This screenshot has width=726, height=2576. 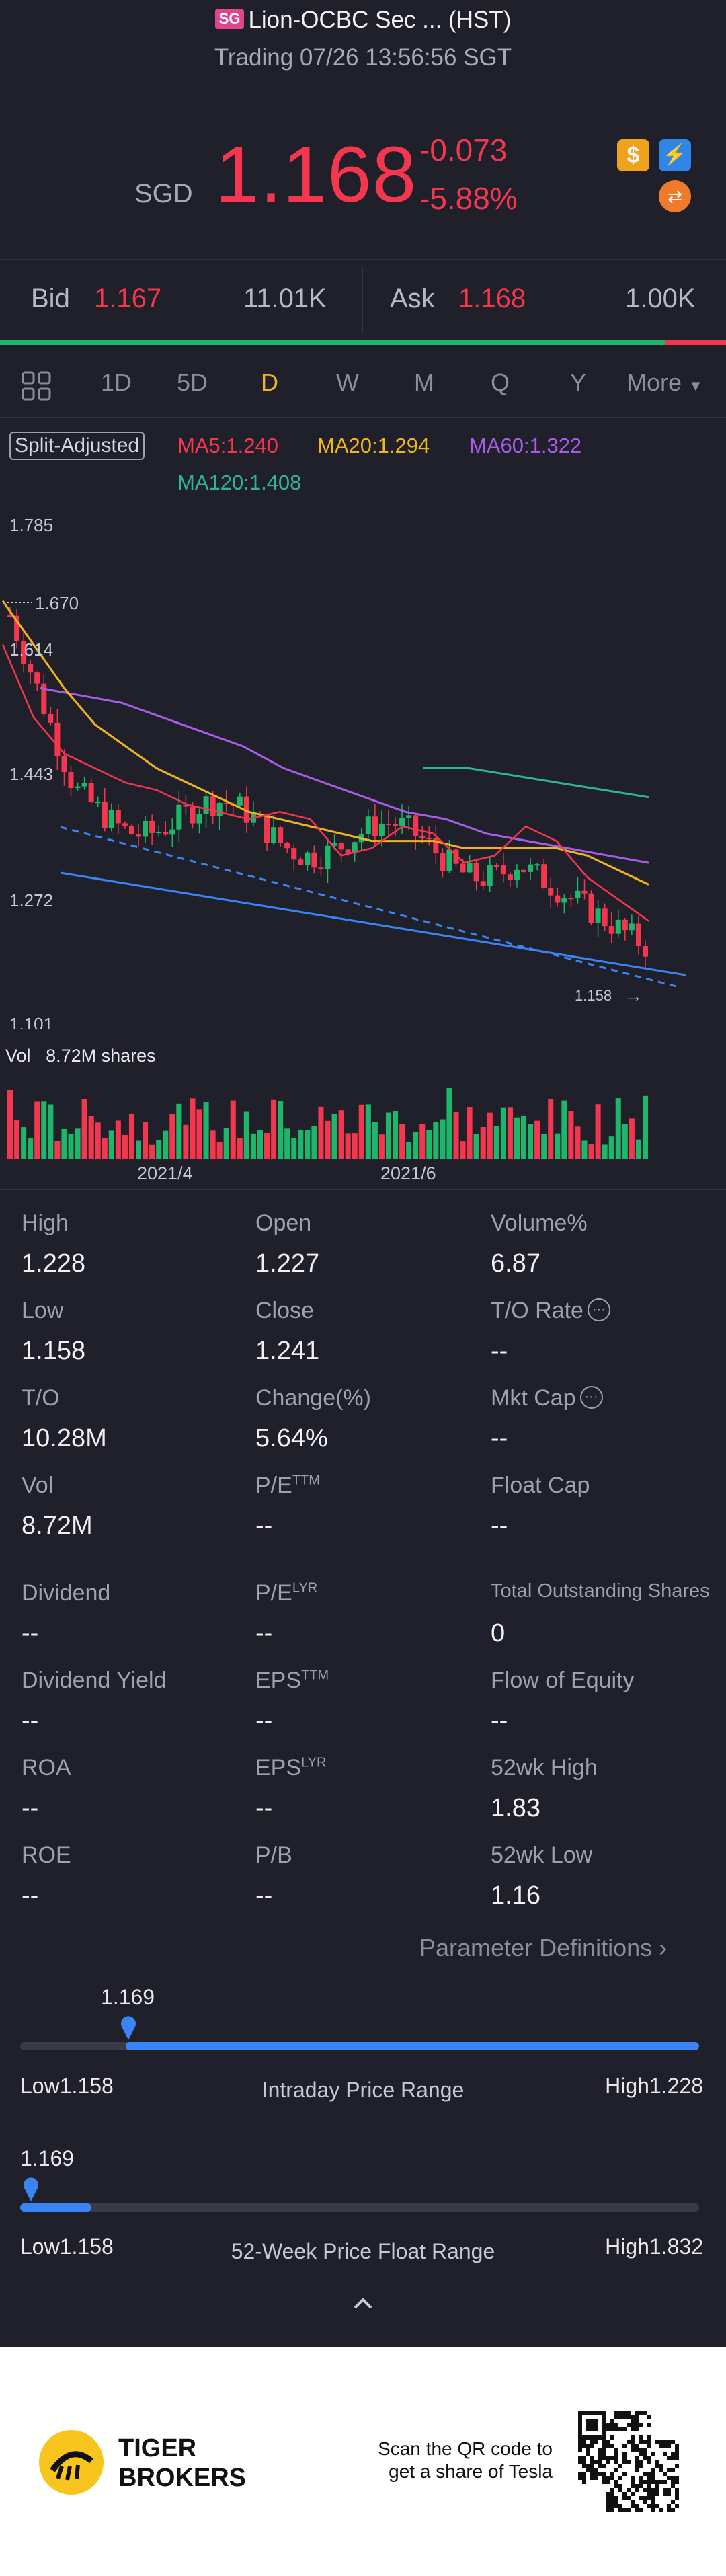 I want to click on promo-line2: get a share of Tesla, so click(x=471, y=2471).